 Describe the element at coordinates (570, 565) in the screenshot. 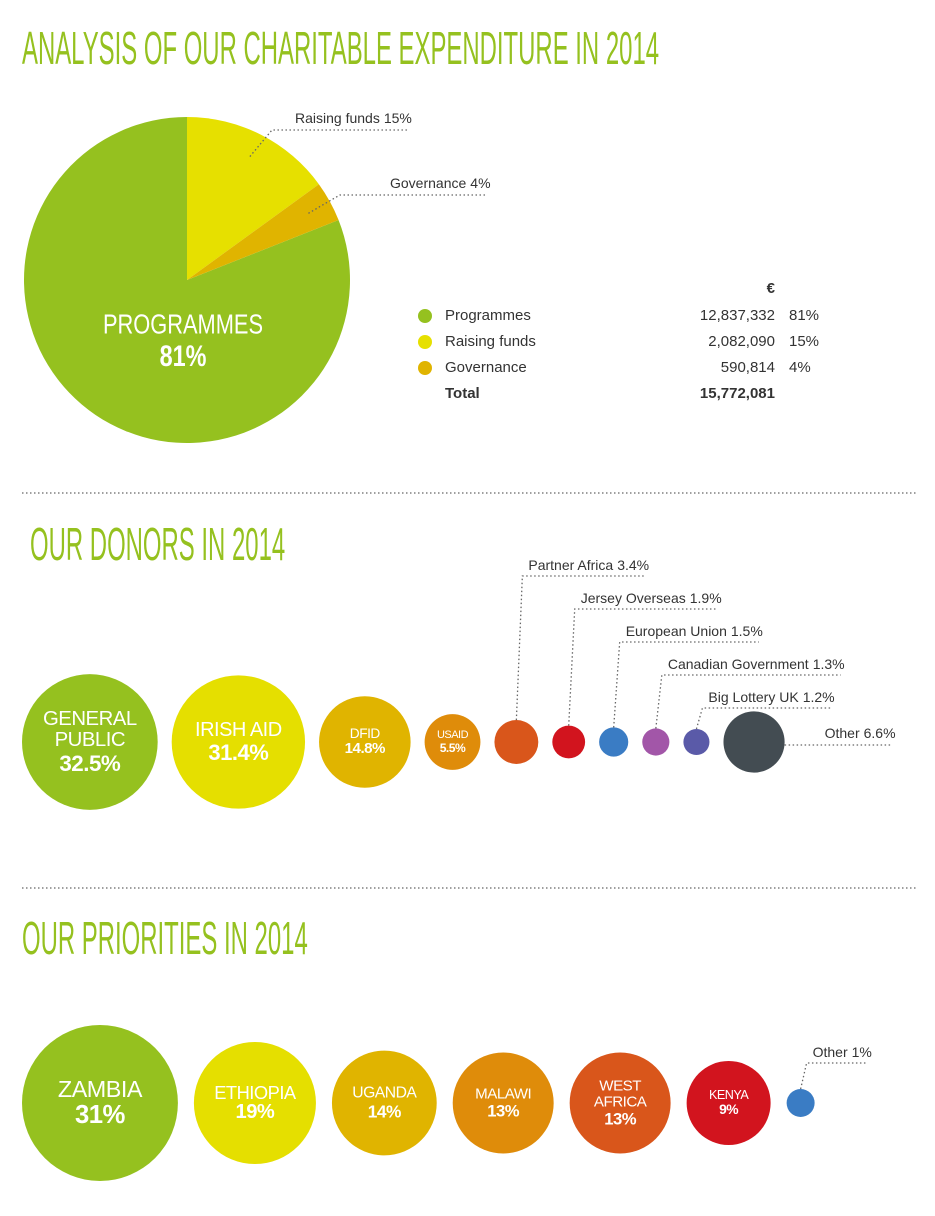

I see `callout-name: Partner Africa` at that location.